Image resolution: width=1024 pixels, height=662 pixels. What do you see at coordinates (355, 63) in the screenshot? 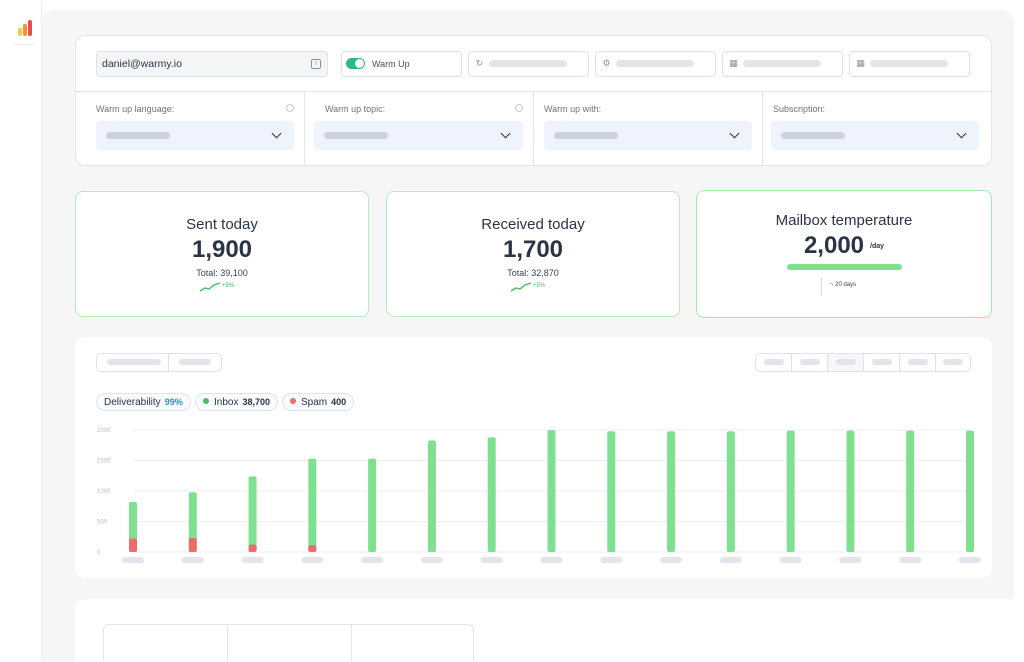
I see `warmup-toggle` at bounding box center [355, 63].